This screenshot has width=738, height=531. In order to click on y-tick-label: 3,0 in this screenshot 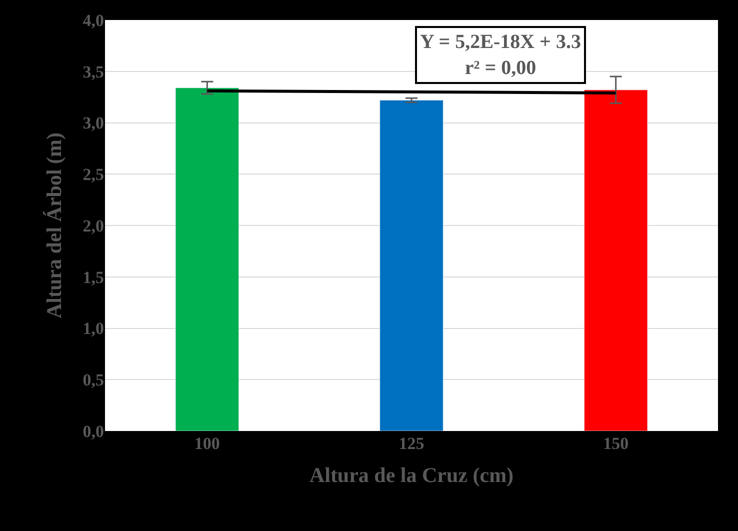, I will do `click(93, 123)`.